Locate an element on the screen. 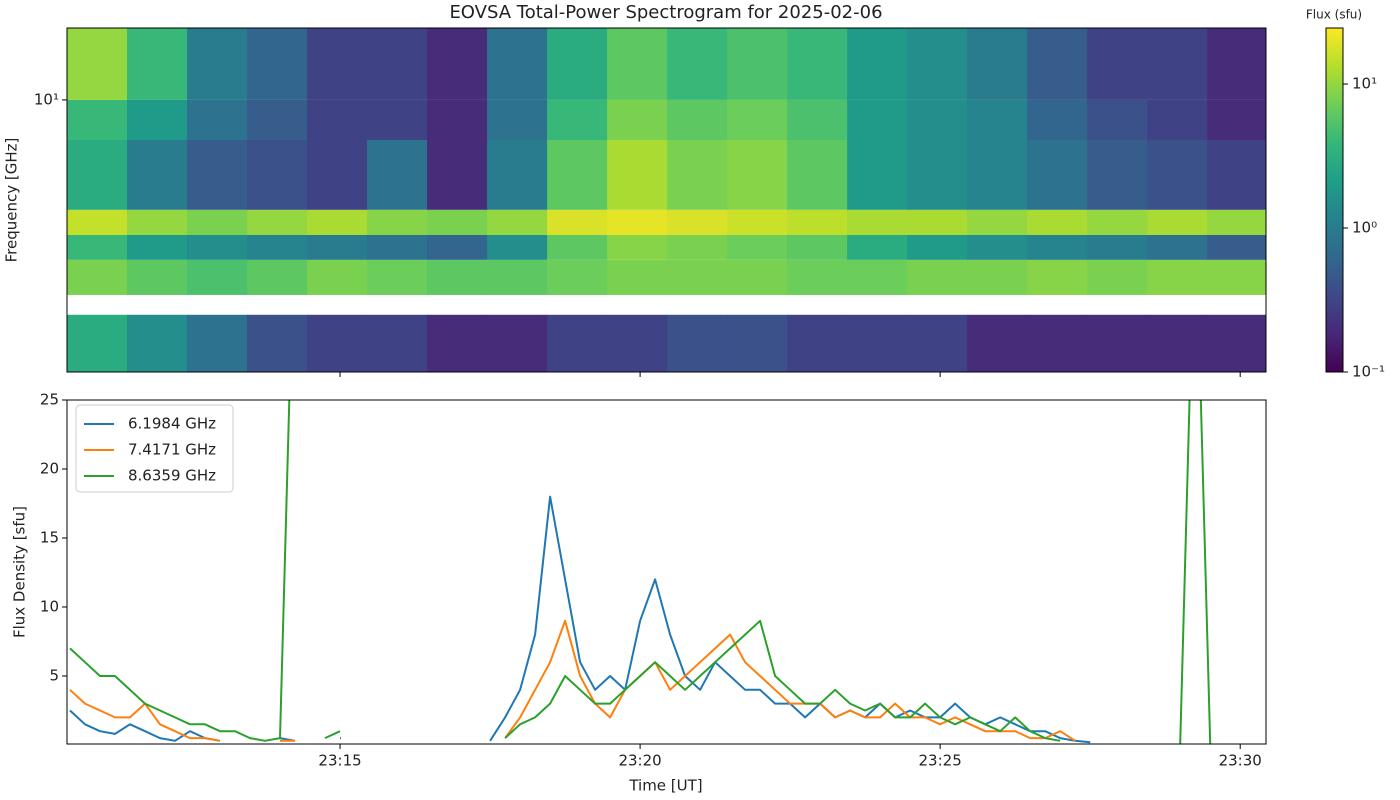 This screenshot has height=800, width=1400. colorbar-tick-label: 10⁻¹ is located at coordinates (1368, 372).